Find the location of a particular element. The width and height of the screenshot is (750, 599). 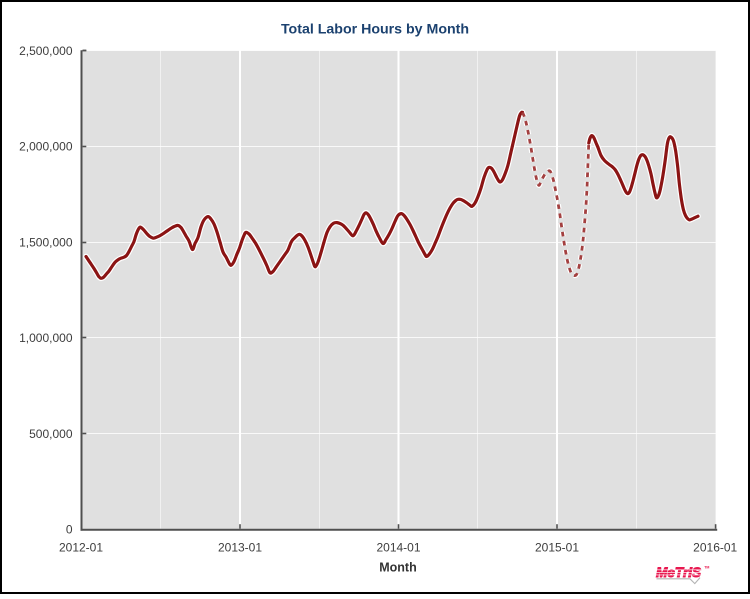

svg-text: 2012-01 is located at coordinates (81, 548).